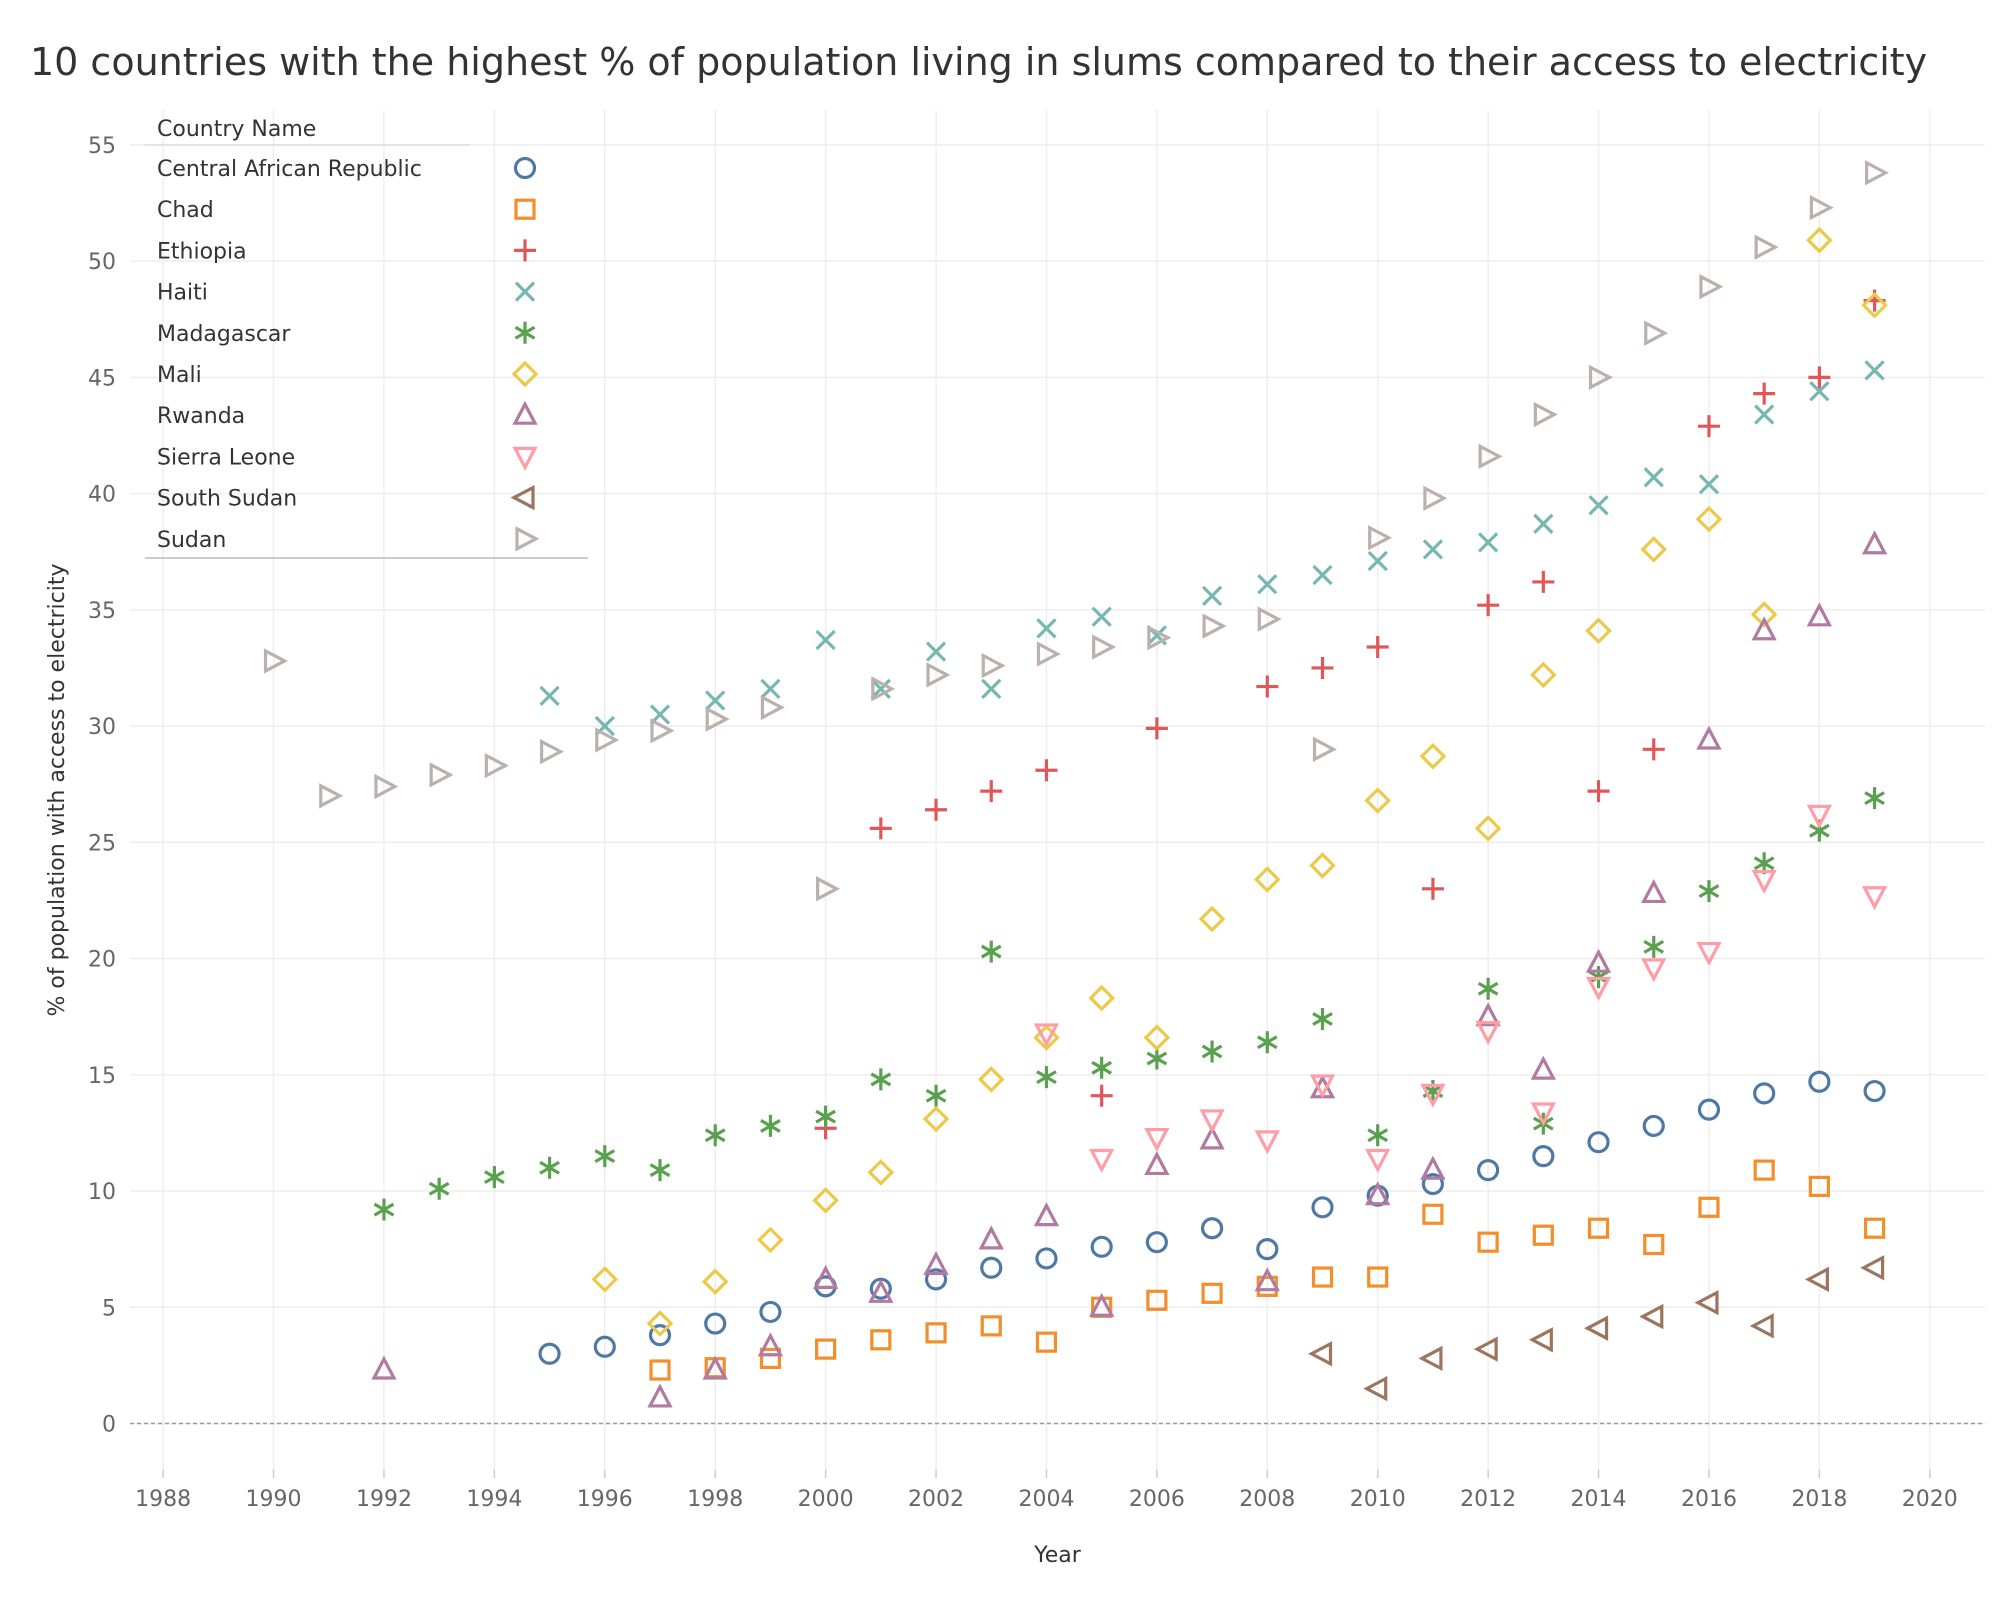 This screenshot has height=1598, width=1998. I want to click on legend-item-madagascar: Madagascar, so click(346, 334).